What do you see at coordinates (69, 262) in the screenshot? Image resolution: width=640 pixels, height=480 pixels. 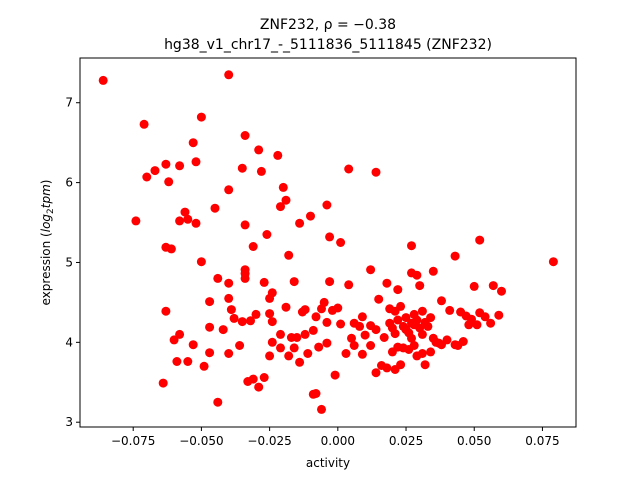 I see `y-tick-label: 5` at bounding box center [69, 262].